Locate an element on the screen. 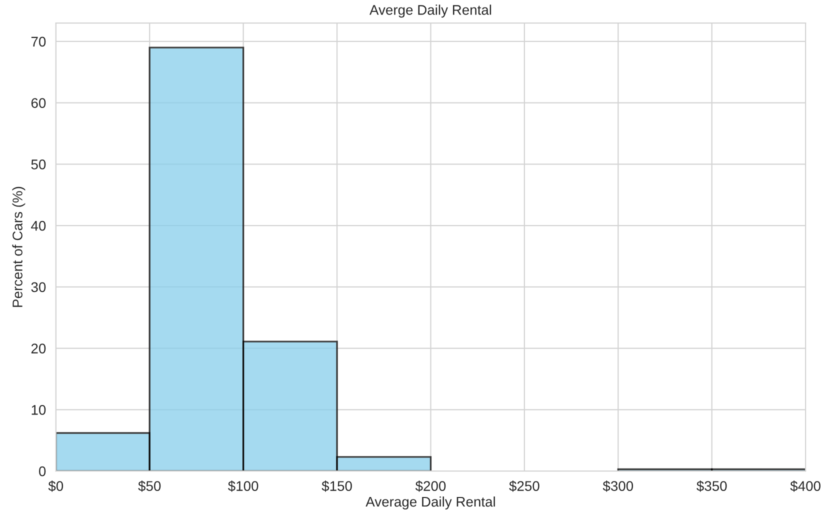 The height and width of the screenshot is (512, 822). y-tick-label: 20 is located at coordinates (38, 349).